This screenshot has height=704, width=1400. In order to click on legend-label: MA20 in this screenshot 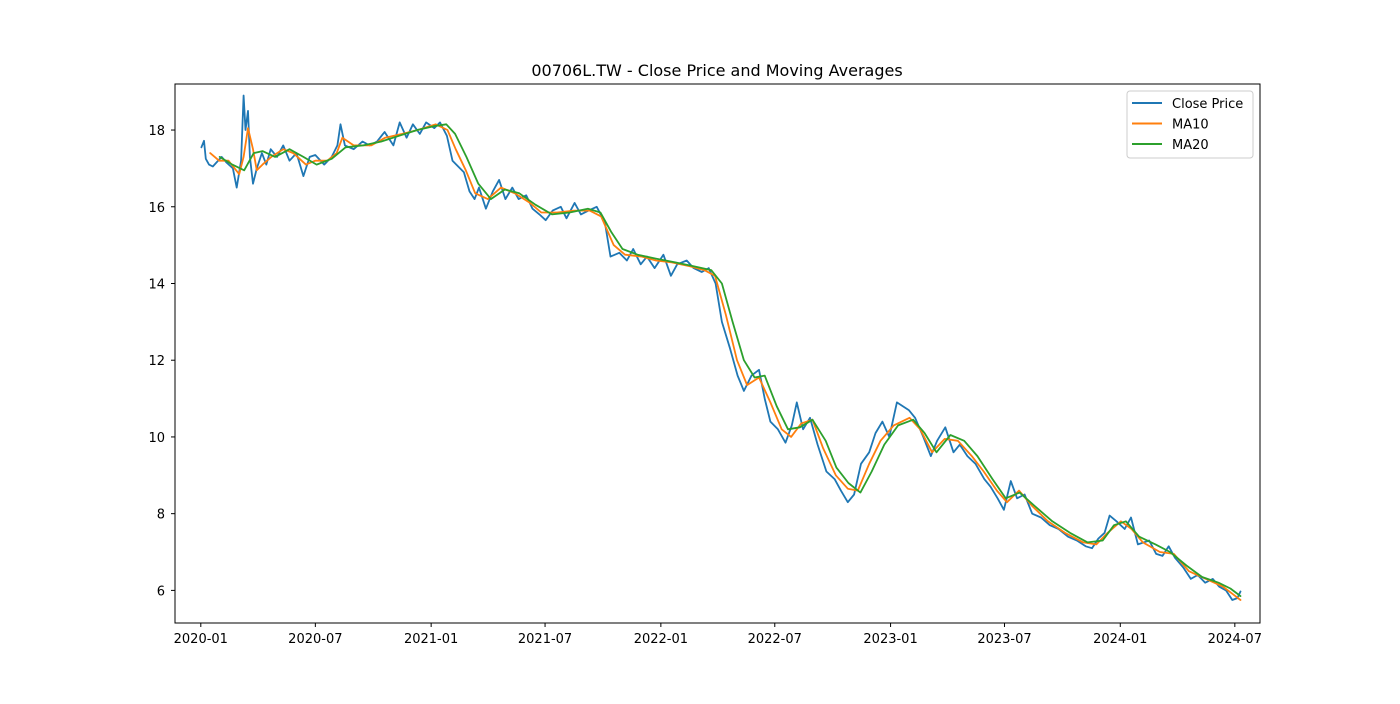, I will do `click(1190, 145)`.